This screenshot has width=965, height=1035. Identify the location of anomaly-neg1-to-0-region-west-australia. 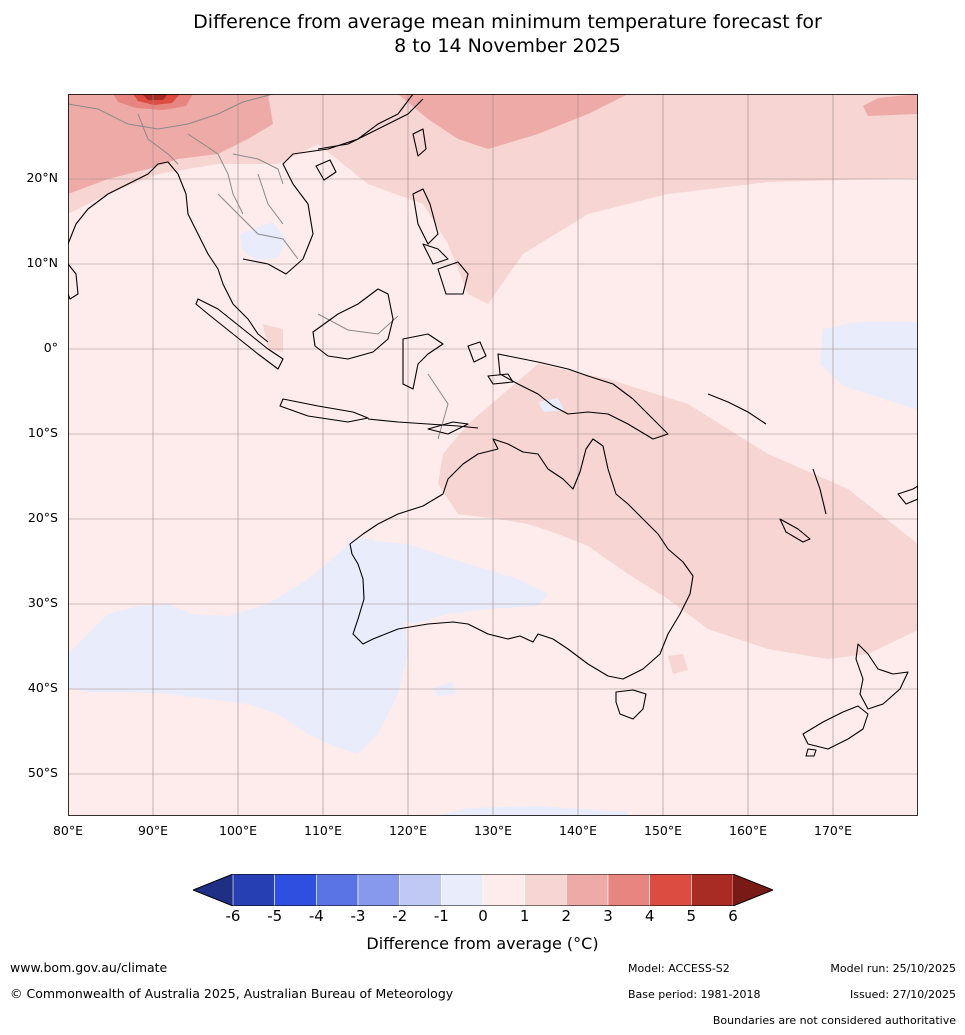
(450, 581).